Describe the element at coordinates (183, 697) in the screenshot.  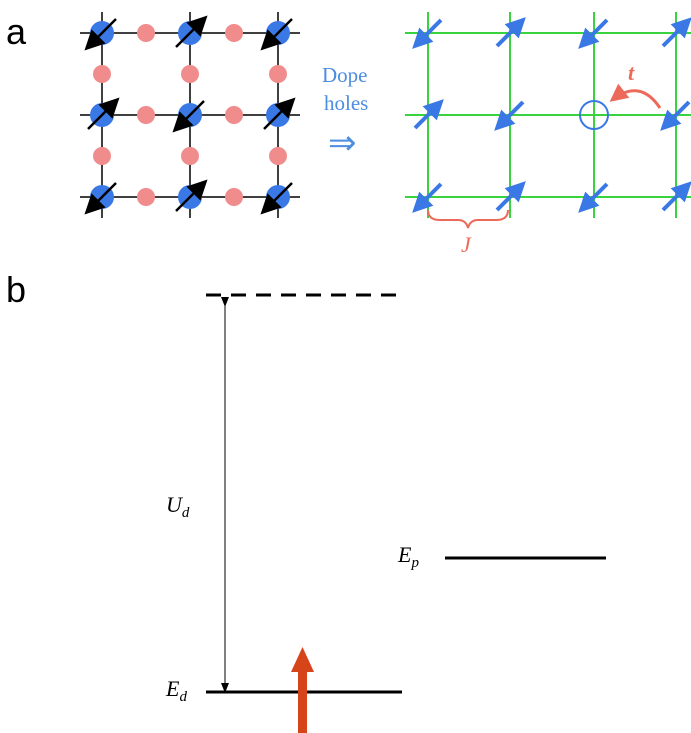
I see `ed-label-sub: d` at that location.